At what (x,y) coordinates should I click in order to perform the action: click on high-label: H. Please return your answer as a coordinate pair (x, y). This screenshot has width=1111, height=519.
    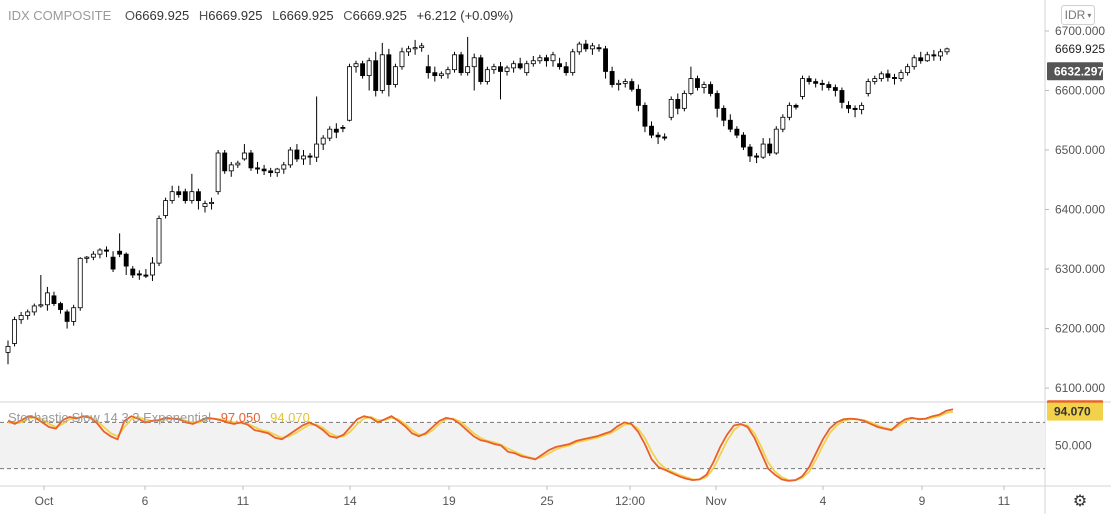
    Looking at the image, I should click on (203, 15).